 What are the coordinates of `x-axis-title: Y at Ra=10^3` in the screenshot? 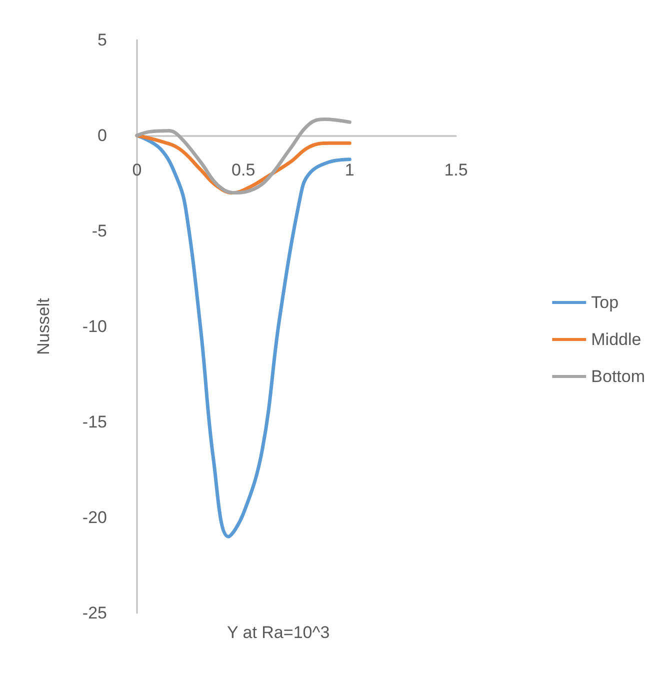 It's located at (278, 632).